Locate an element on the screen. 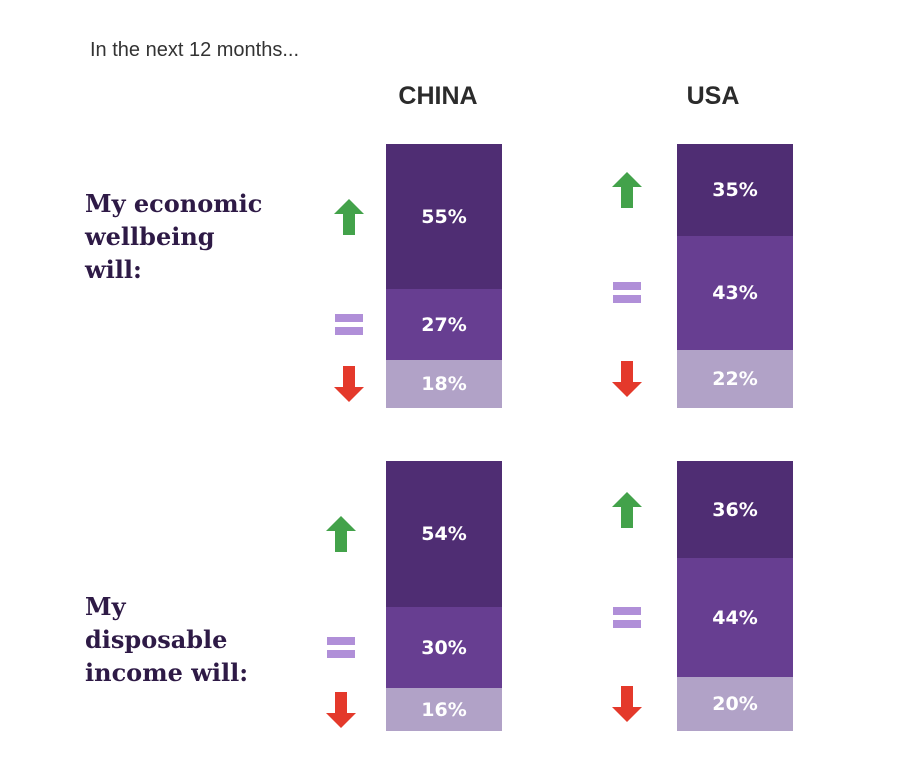 Image resolution: width=924 pixels, height=772 pixels. bar-segment-up: 35% is located at coordinates (735, 190).